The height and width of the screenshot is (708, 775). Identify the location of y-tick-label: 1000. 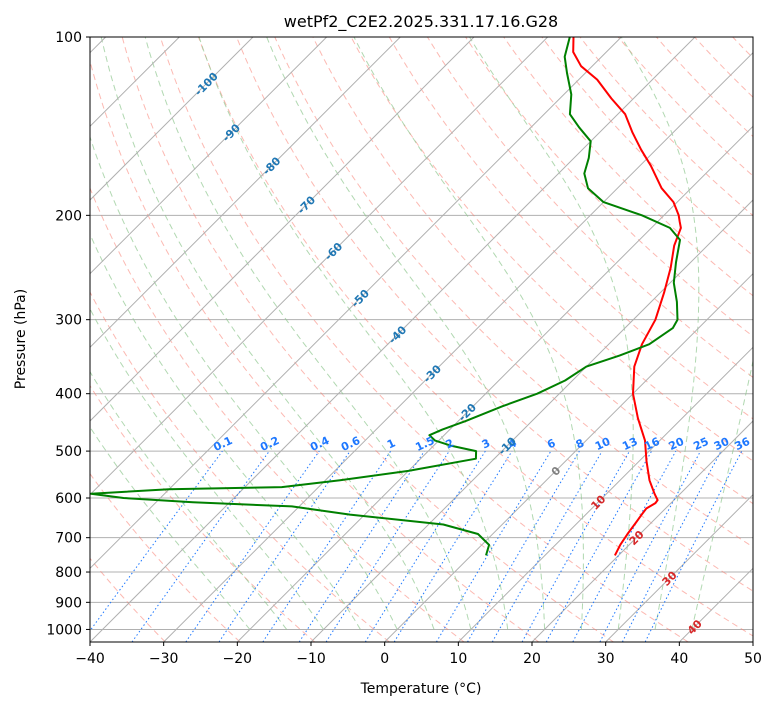
(64, 630).